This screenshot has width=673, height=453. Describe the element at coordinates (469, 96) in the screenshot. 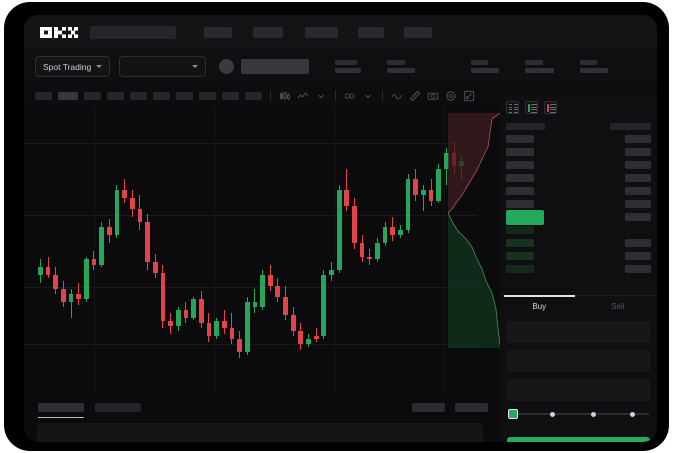

I see `fullscreen-icon` at that location.